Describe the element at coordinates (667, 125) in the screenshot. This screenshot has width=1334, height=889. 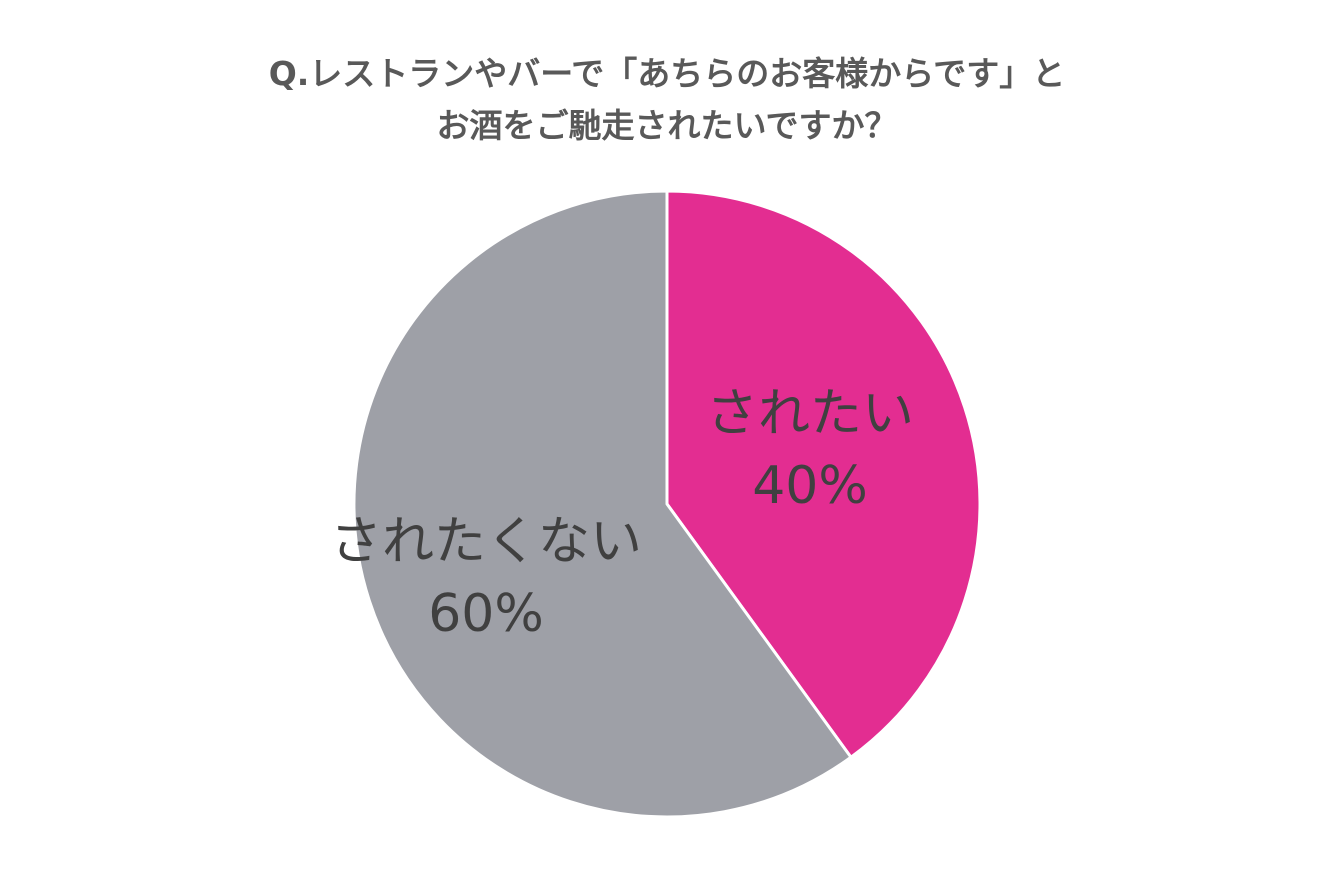
I see `chart-title-line-2: お酒をご馳走されたいですか？` at that location.